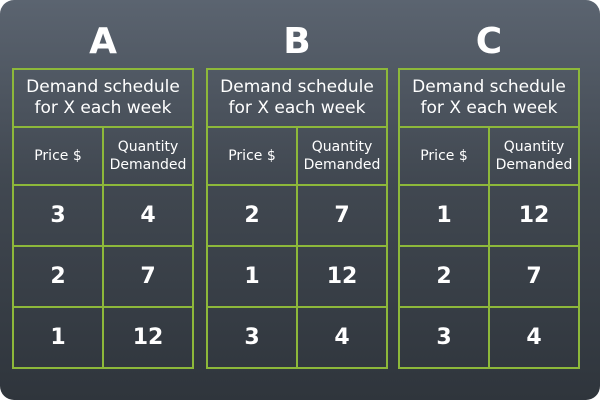 The image size is (600, 400). What do you see at coordinates (103, 41) in the screenshot?
I see `panel-letter: A` at bounding box center [103, 41].